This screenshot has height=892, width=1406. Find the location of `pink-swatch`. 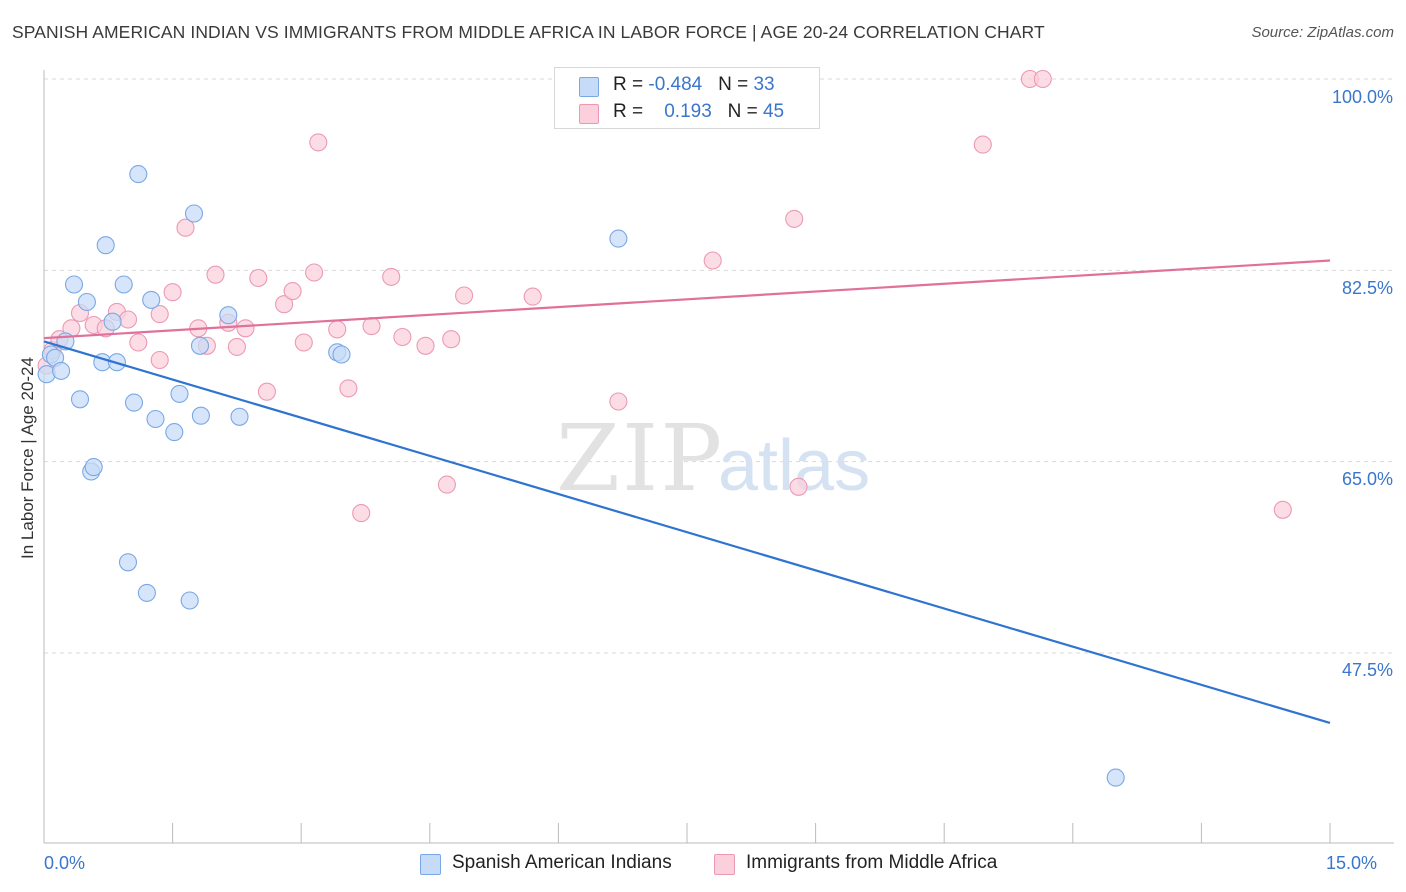

pink-swatch is located at coordinates (589, 114).